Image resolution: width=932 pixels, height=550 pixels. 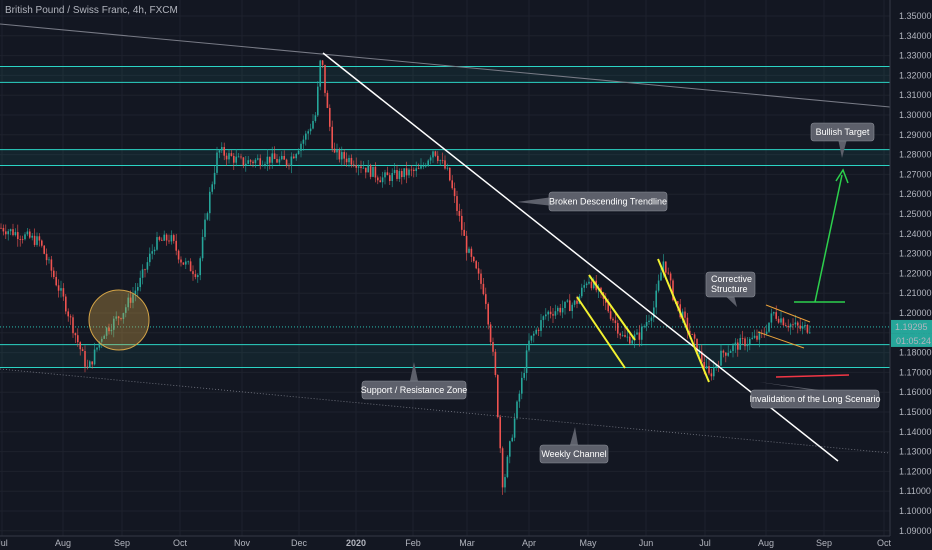 What do you see at coordinates (842, 140) in the screenshot?
I see `bullish-target-callout: Bullish Target` at bounding box center [842, 140].